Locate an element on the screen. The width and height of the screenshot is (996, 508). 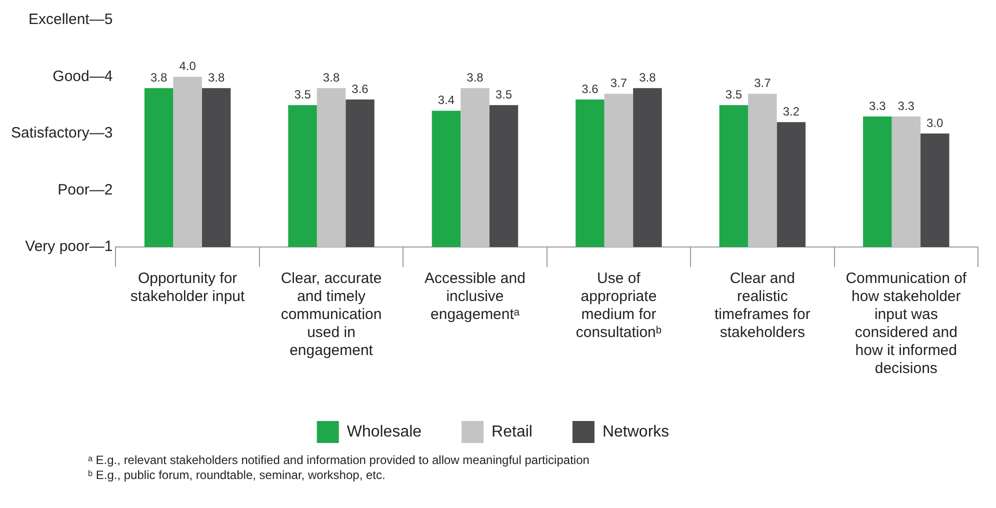
y-tick-label: Excellent—5 is located at coordinates (70, 19).